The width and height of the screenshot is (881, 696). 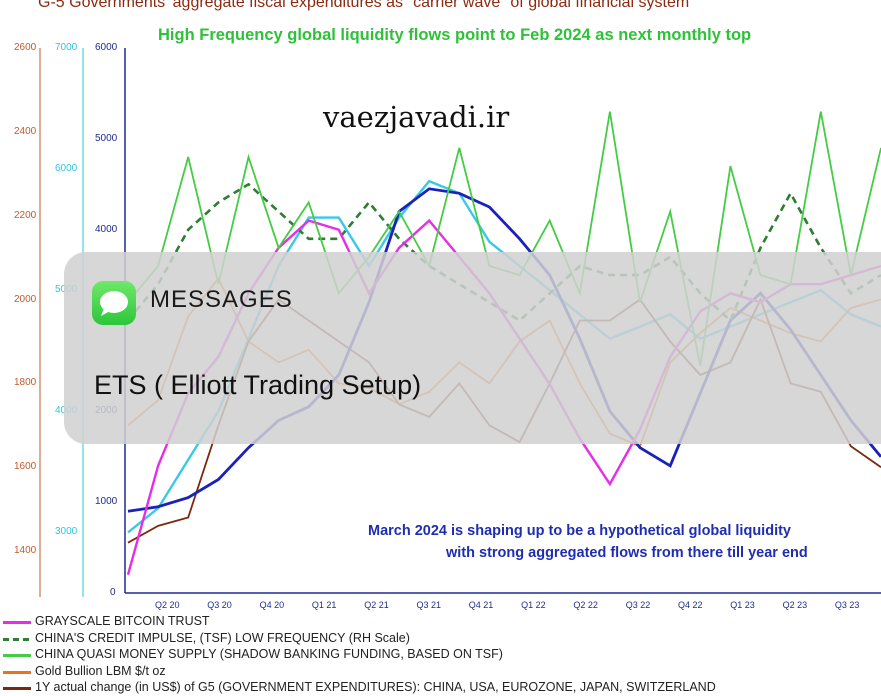 What do you see at coordinates (742, 605) in the screenshot?
I see `x-tick-label: Q1 23` at bounding box center [742, 605].